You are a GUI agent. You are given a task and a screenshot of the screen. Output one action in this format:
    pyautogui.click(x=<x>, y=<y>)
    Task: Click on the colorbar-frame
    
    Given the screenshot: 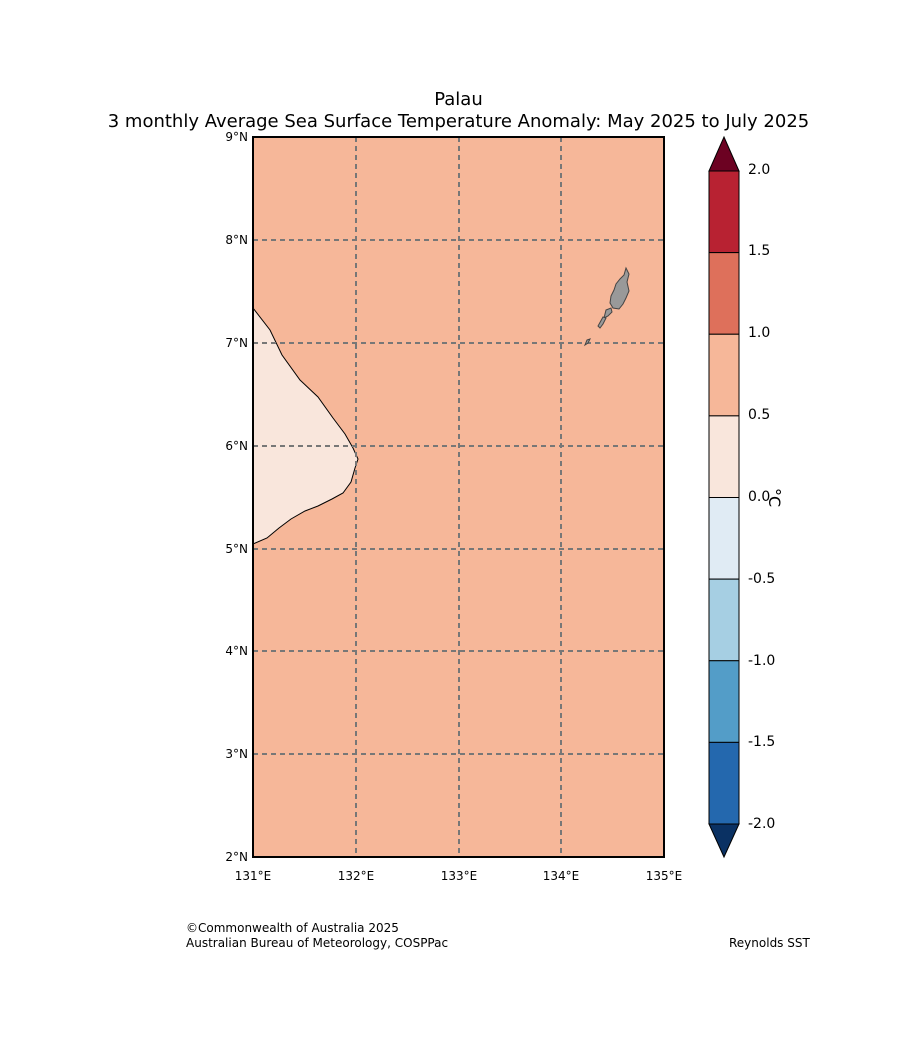 What is the action you would take?
    pyautogui.click(x=724, y=497)
    